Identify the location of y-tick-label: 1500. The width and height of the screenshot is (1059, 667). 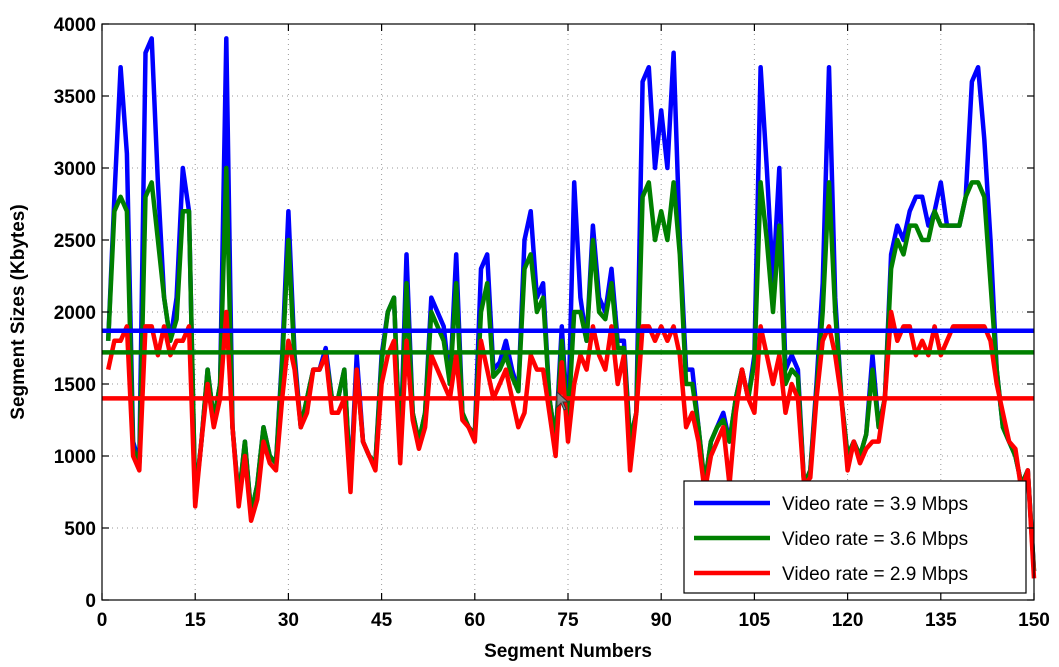
(75, 385).